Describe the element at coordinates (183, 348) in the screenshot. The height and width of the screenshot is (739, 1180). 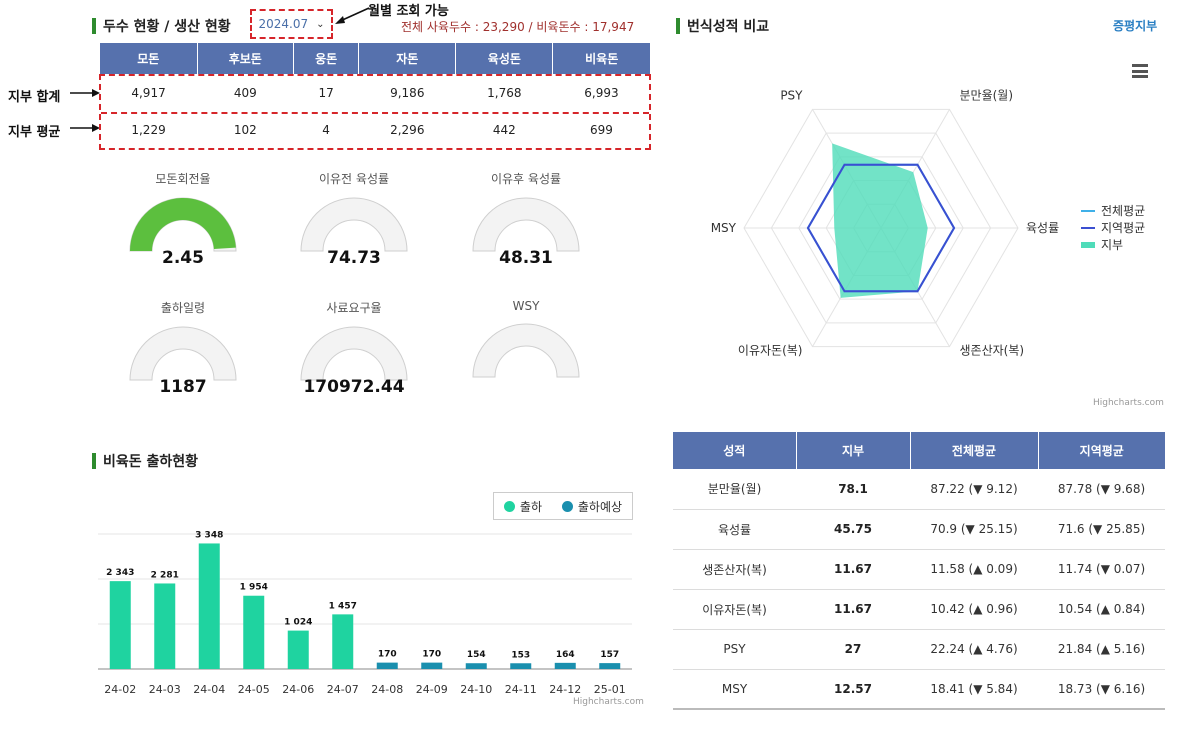
I see `gauge: 출하일령 1187` at that location.